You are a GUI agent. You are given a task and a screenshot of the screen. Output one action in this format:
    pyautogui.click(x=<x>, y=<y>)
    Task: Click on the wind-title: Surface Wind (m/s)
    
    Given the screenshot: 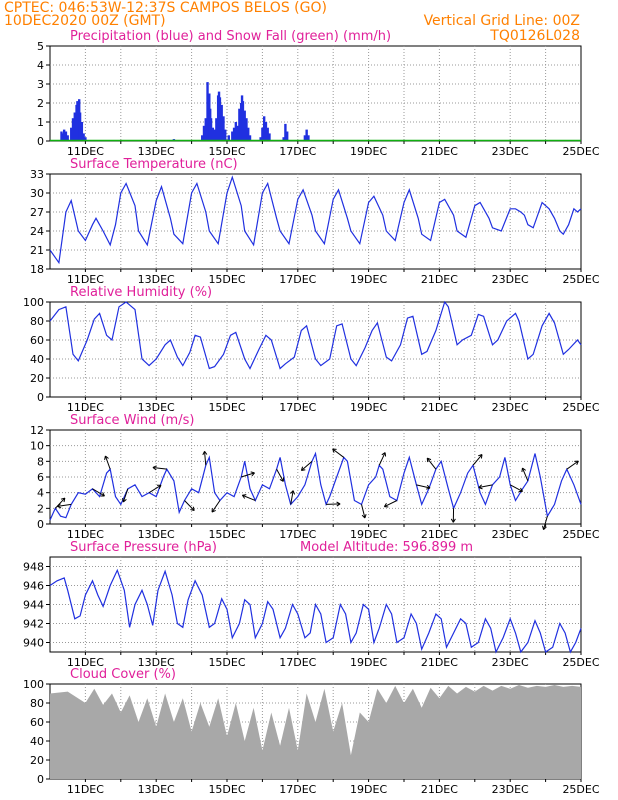 What is the action you would take?
    pyautogui.click(x=132, y=420)
    